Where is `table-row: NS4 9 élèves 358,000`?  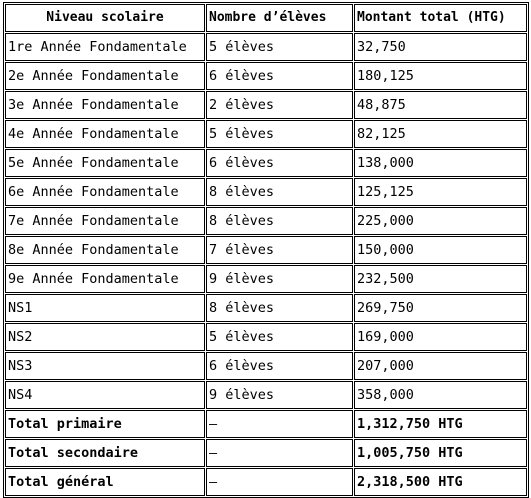
table-row: NS4 9 élèves 358,000 is located at coordinates (266, 395).